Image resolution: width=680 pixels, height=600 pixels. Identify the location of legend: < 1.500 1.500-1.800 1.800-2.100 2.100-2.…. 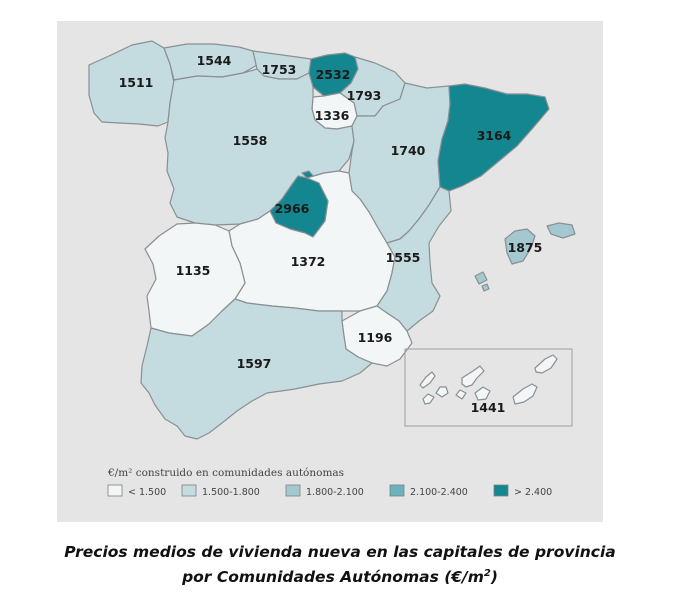
(329, 491).